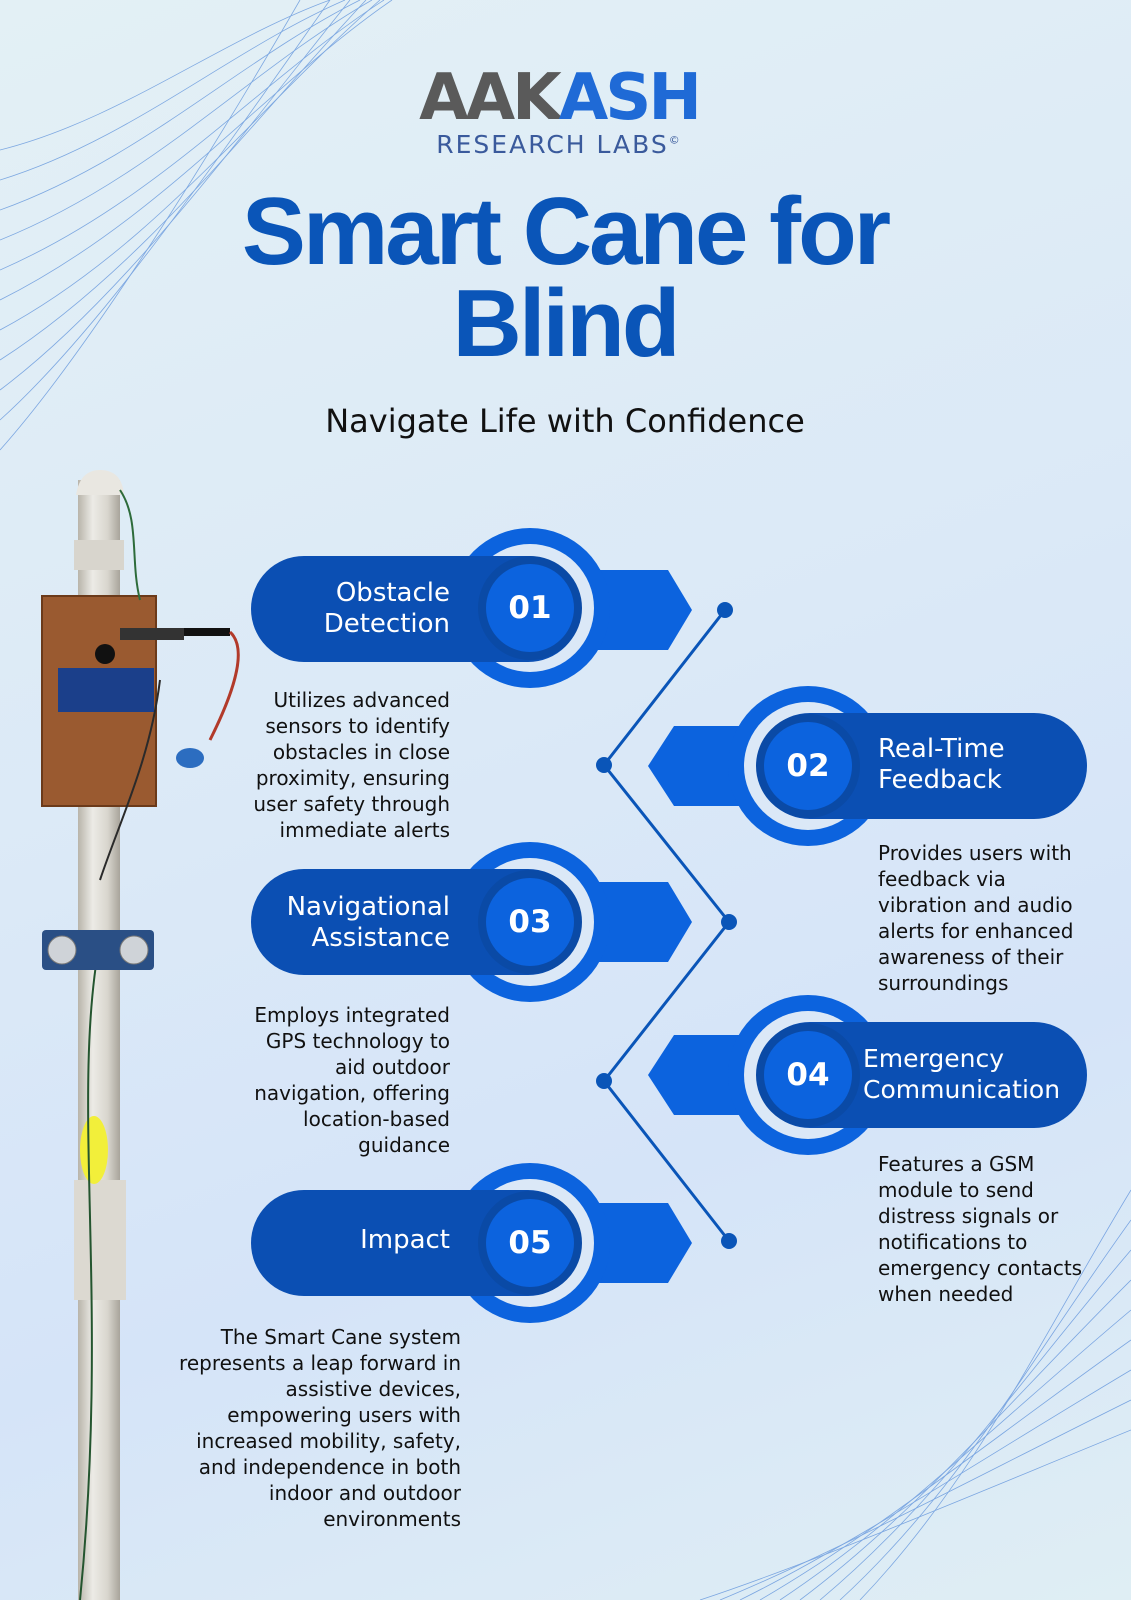 This screenshot has height=1600, width=1131. I want to click on audio-jack, so click(152, 634).